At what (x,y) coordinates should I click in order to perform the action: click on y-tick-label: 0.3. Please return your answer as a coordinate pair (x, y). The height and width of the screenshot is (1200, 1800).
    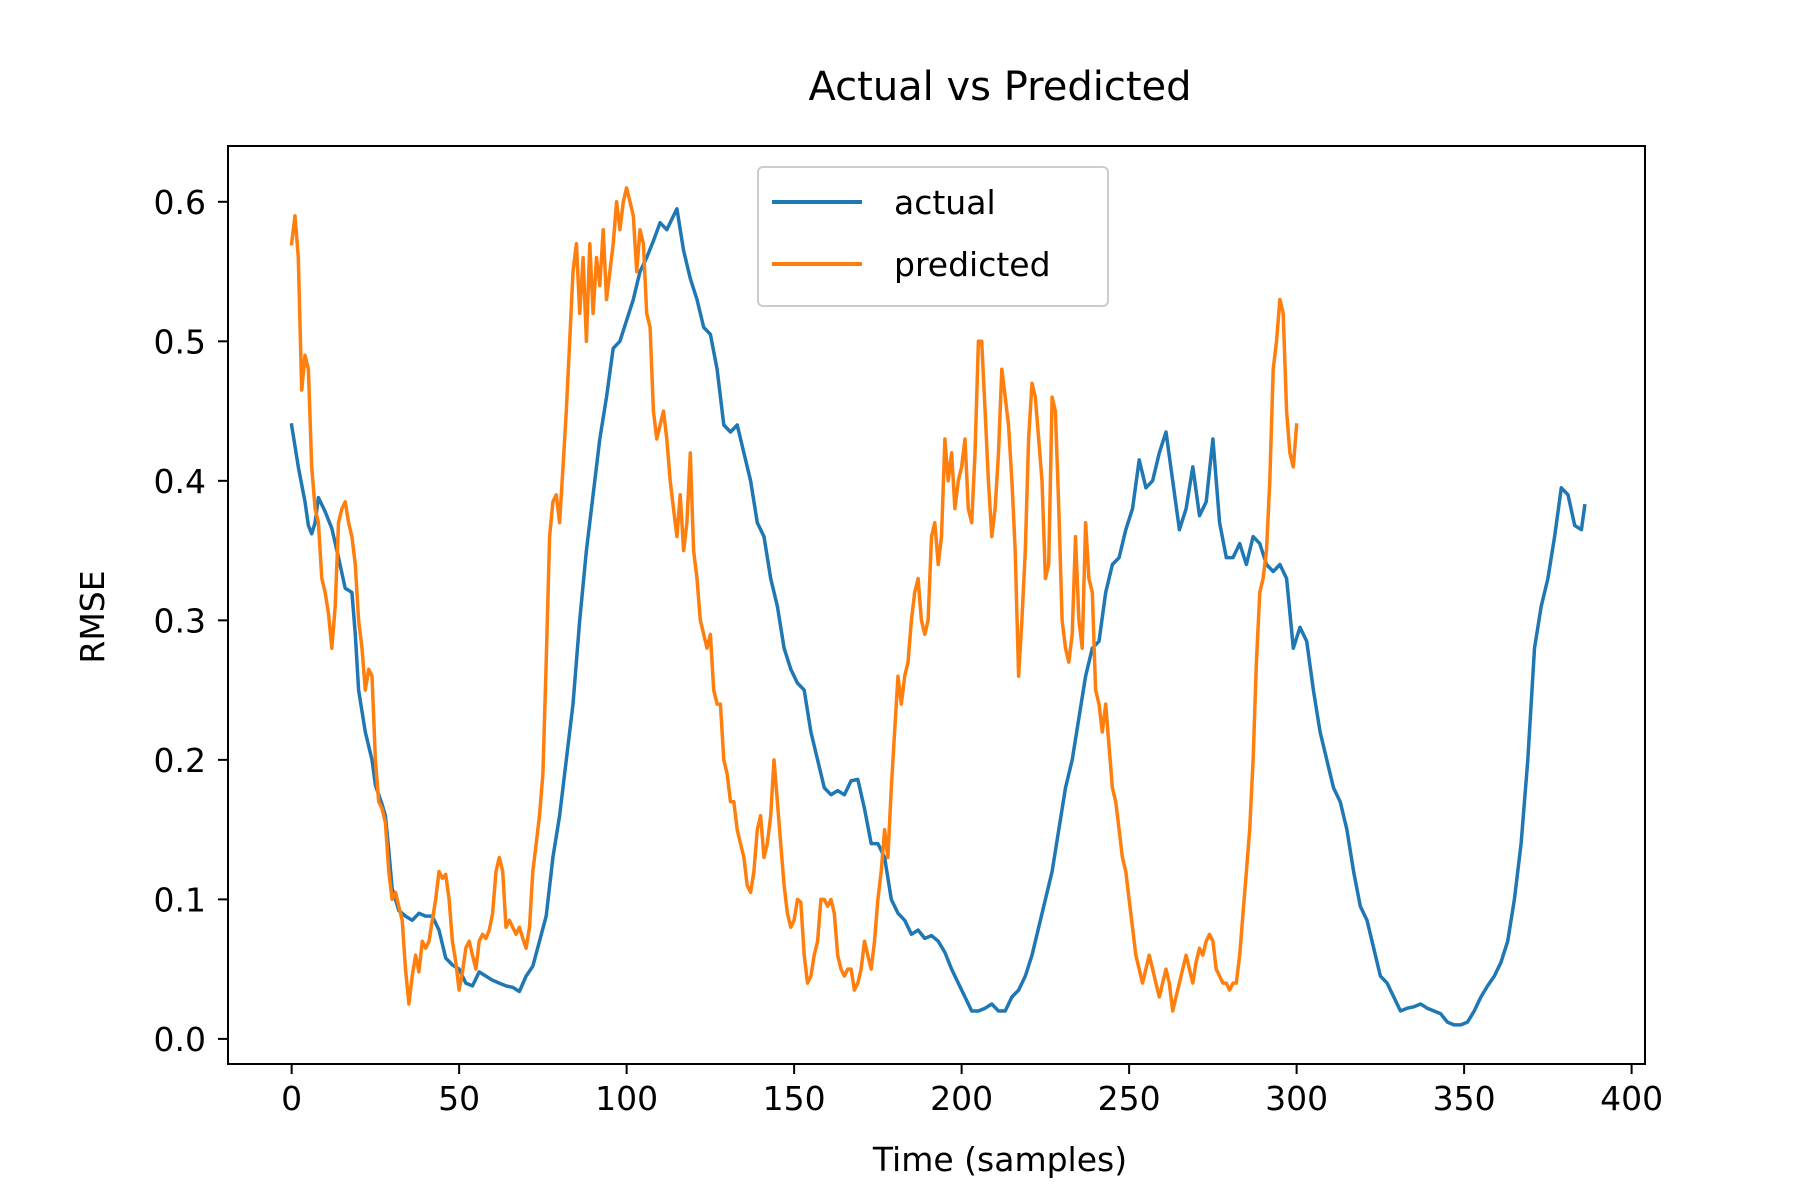
    Looking at the image, I should click on (180, 620).